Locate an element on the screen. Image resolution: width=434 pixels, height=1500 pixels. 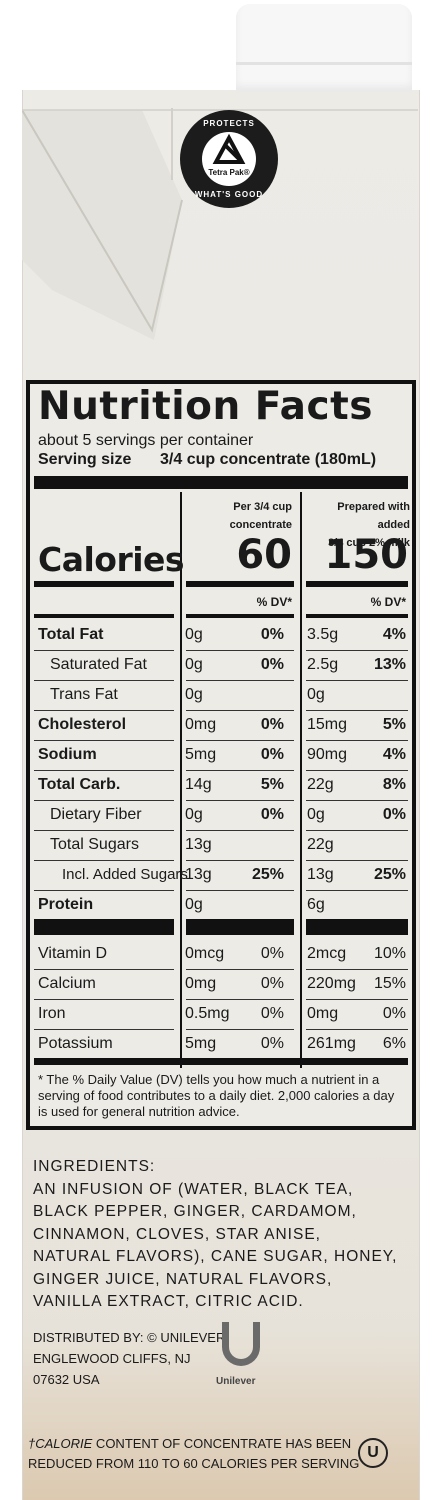
vitamin-name: Iron is located at coordinates (52, 1013).